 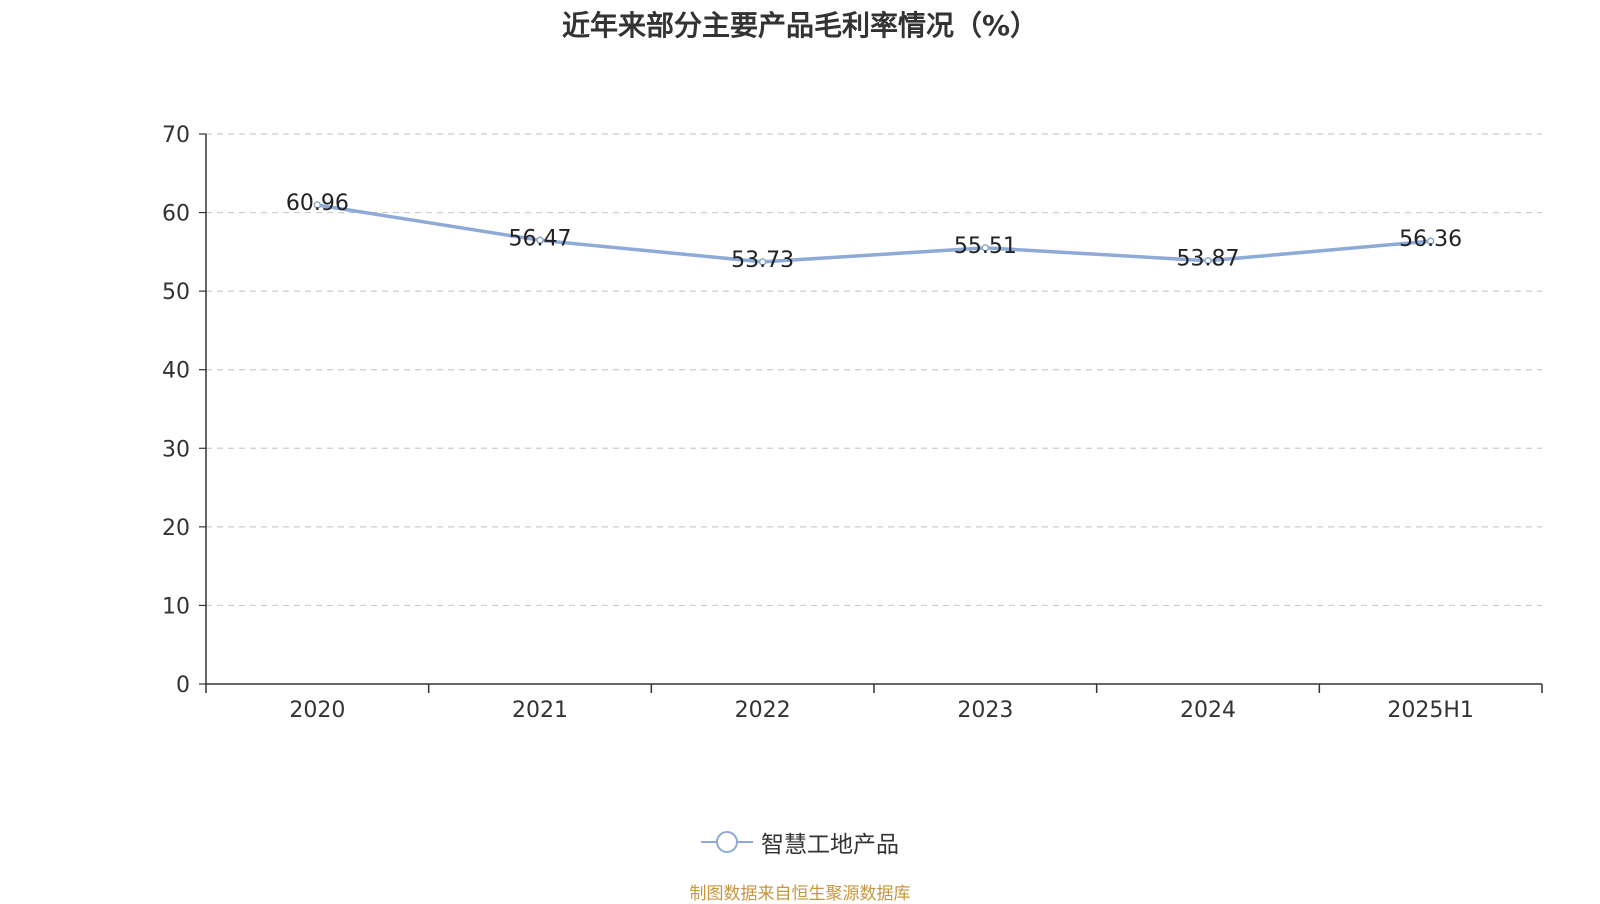 I want to click on y-tick-label: 20, so click(x=176, y=528).